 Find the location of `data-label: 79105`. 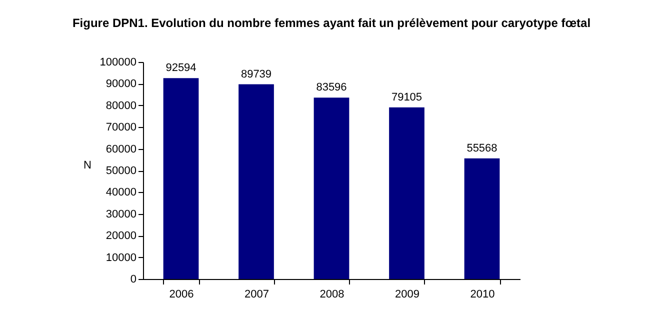

data-label: 79105 is located at coordinates (406, 97).